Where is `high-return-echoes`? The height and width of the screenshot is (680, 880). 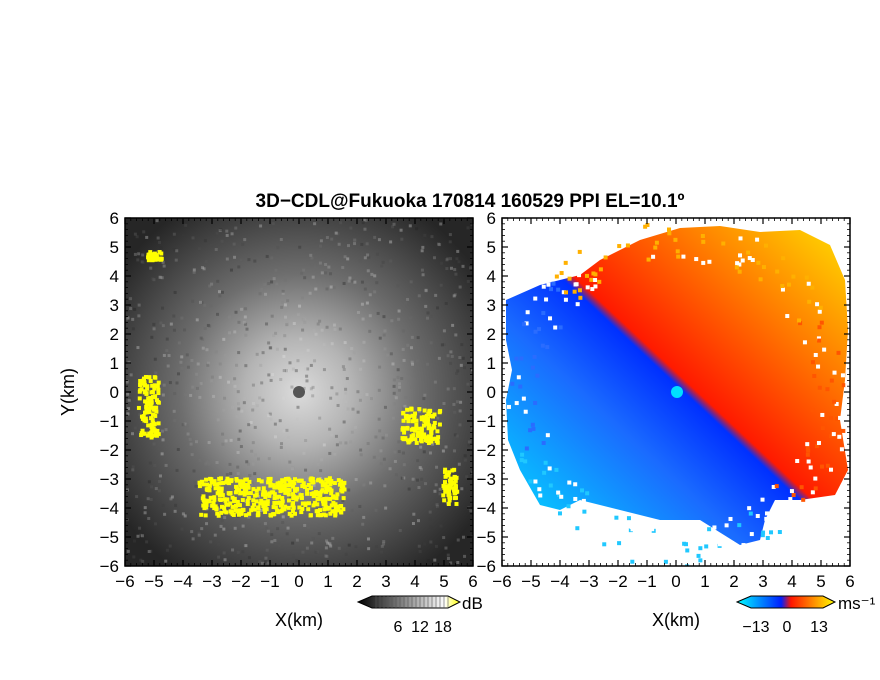
high-return-echoes is located at coordinates (298, 384).